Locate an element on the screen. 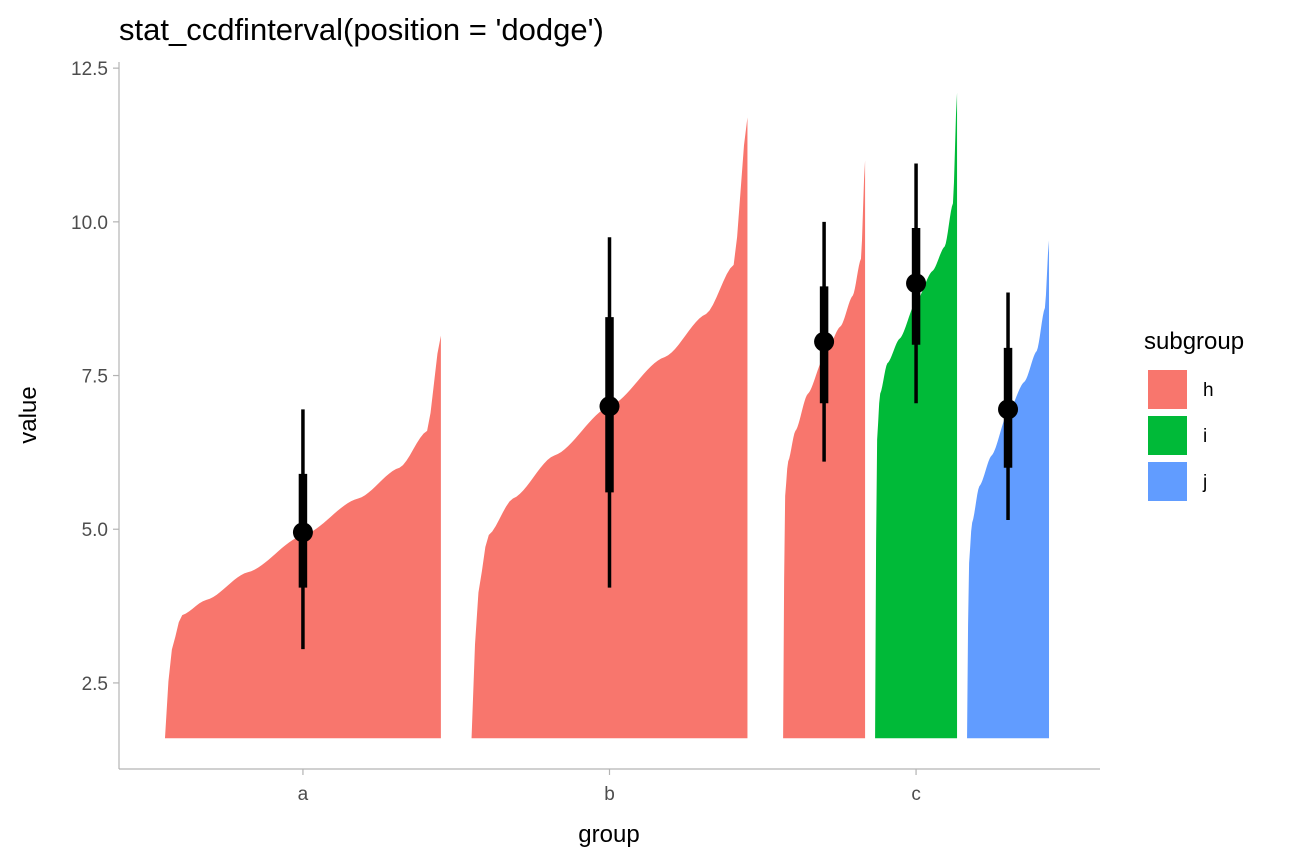 The height and width of the screenshot is (864, 1296). y-axis-ticks: 2.5 5.0 7.5 10.0 12.5 is located at coordinates (95, 377).